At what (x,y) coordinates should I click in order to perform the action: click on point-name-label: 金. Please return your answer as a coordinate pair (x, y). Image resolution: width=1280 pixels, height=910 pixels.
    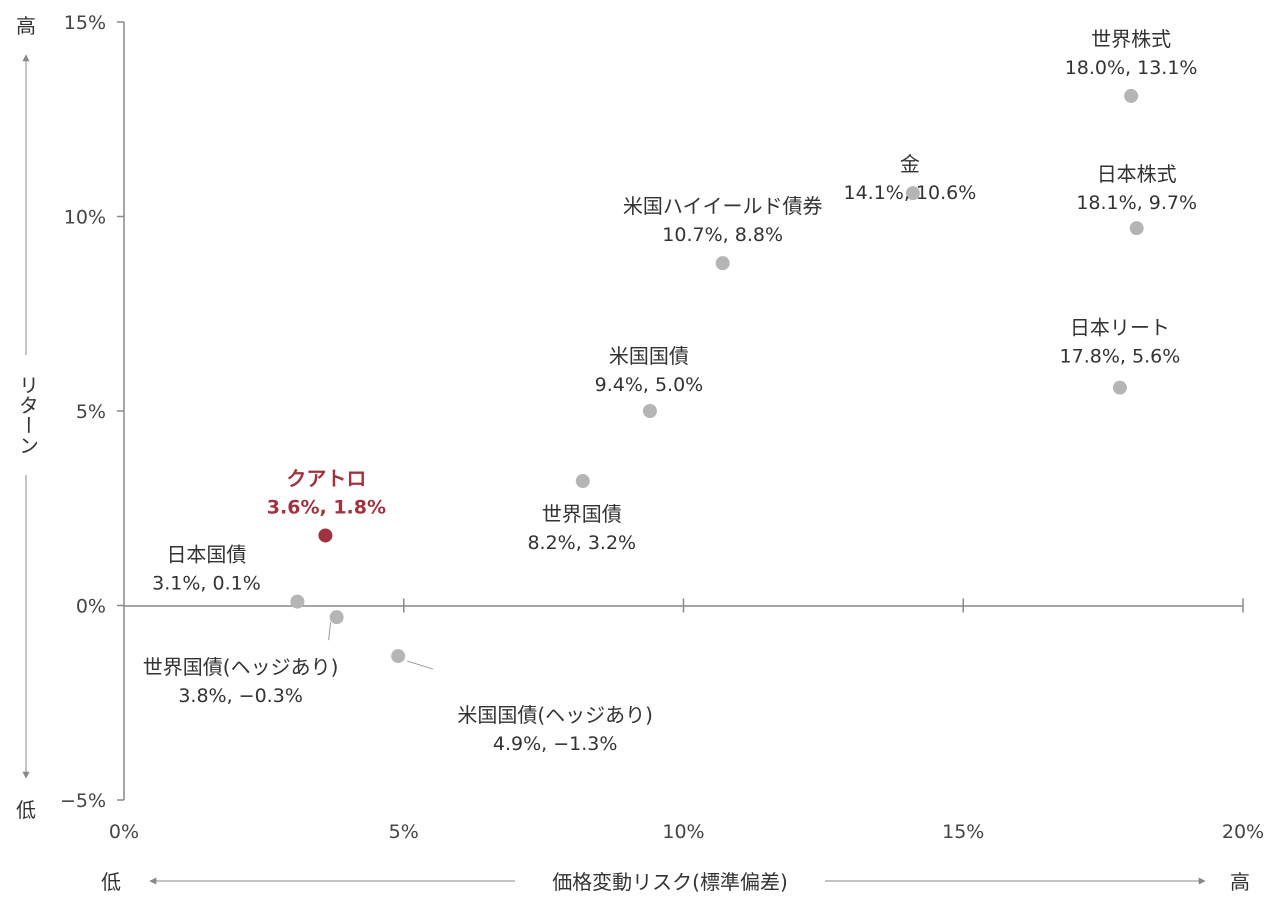
    Looking at the image, I should click on (910, 164).